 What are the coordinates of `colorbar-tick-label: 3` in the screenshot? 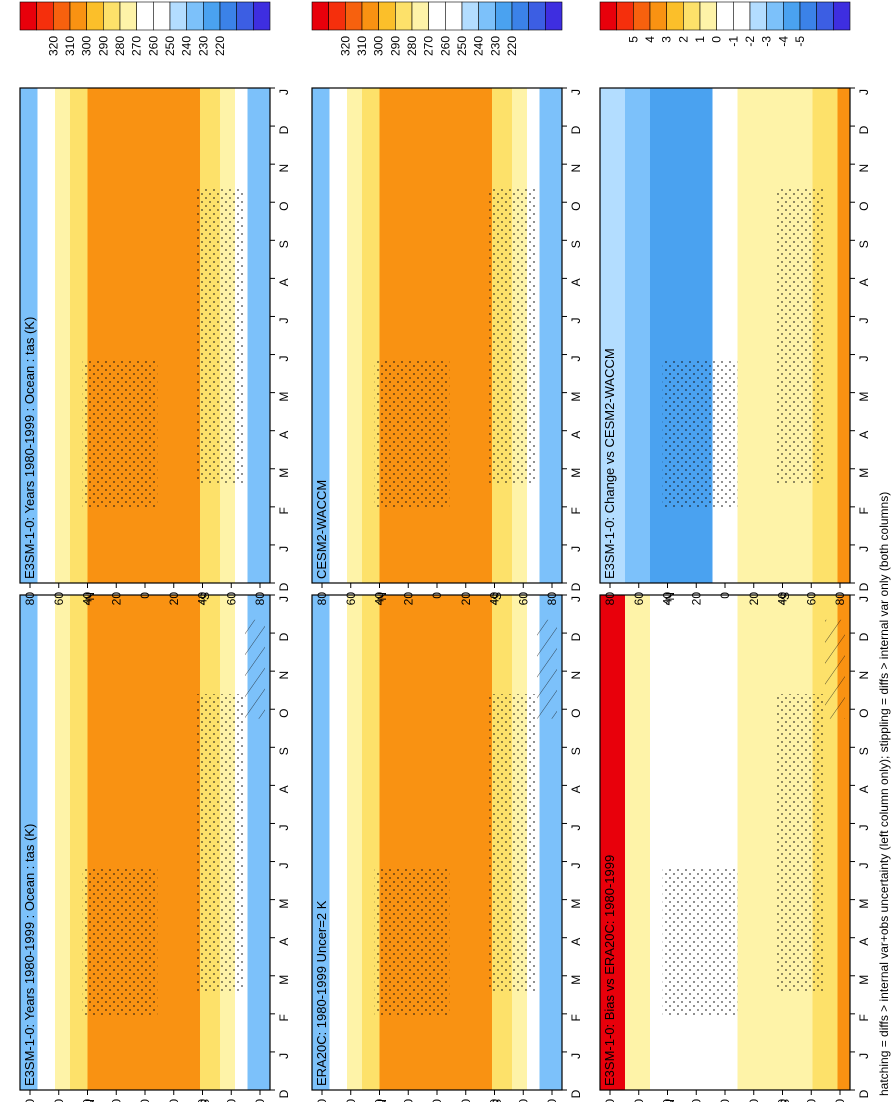 It's located at (667, 39).